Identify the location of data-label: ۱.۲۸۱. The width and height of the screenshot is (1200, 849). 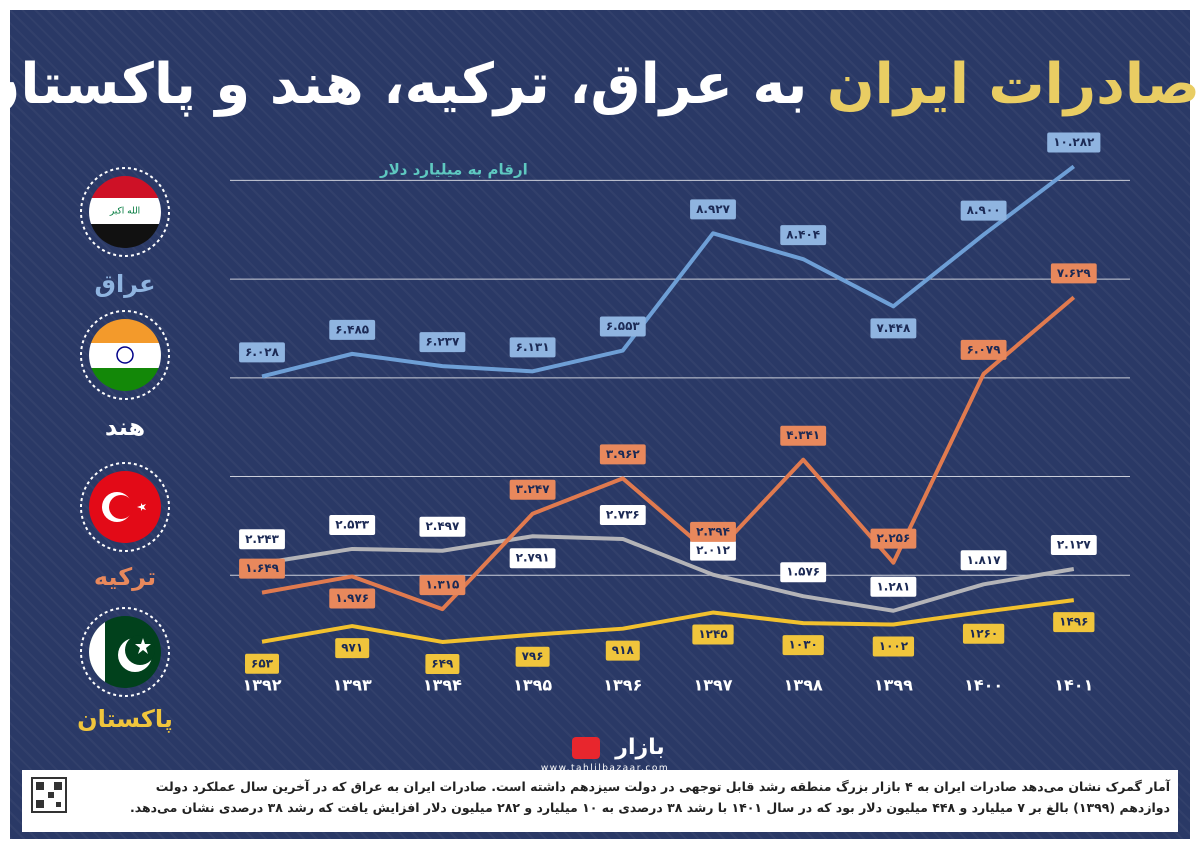
(893, 586).